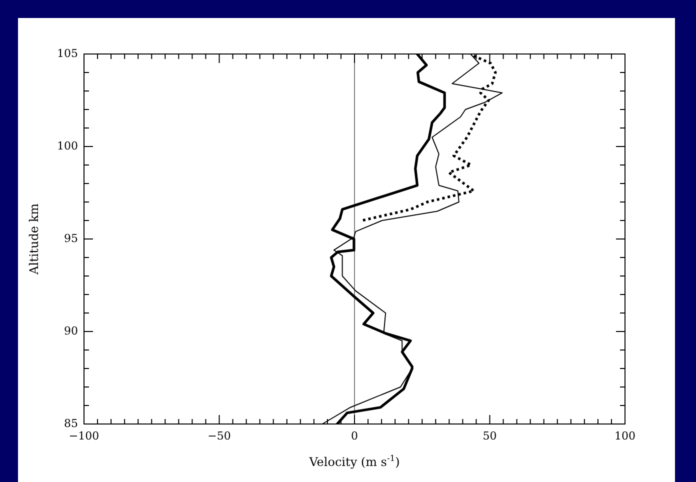 The width and height of the screenshot is (696, 482). What do you see at coordinates (219, 435) in the screenshot?
I see `x-tick-label: −50` at bounding box center [219, 435].